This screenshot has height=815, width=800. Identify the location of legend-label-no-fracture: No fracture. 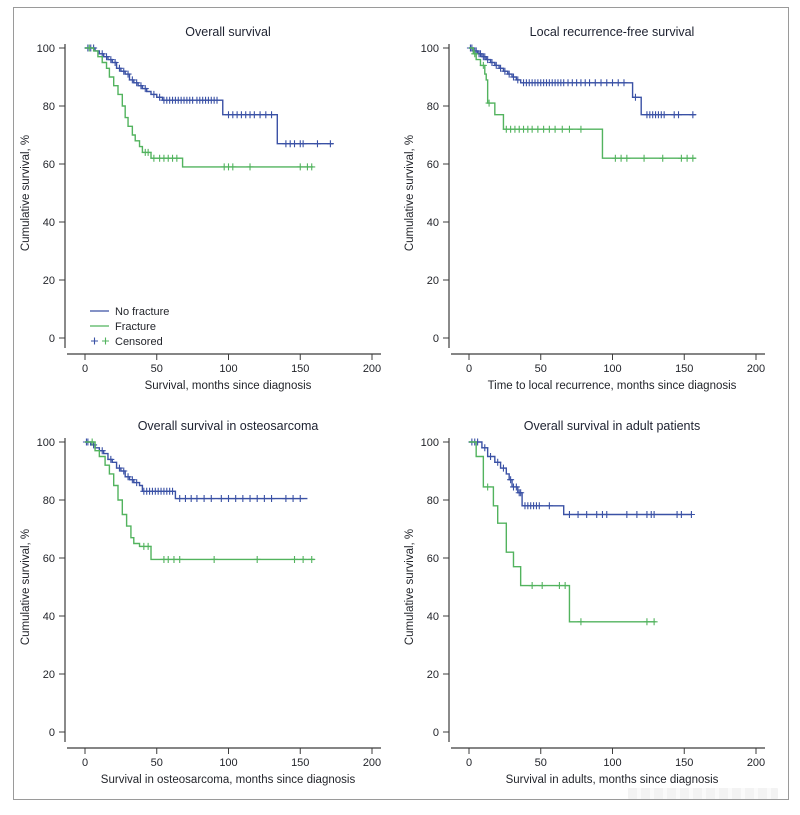
(142, 312).